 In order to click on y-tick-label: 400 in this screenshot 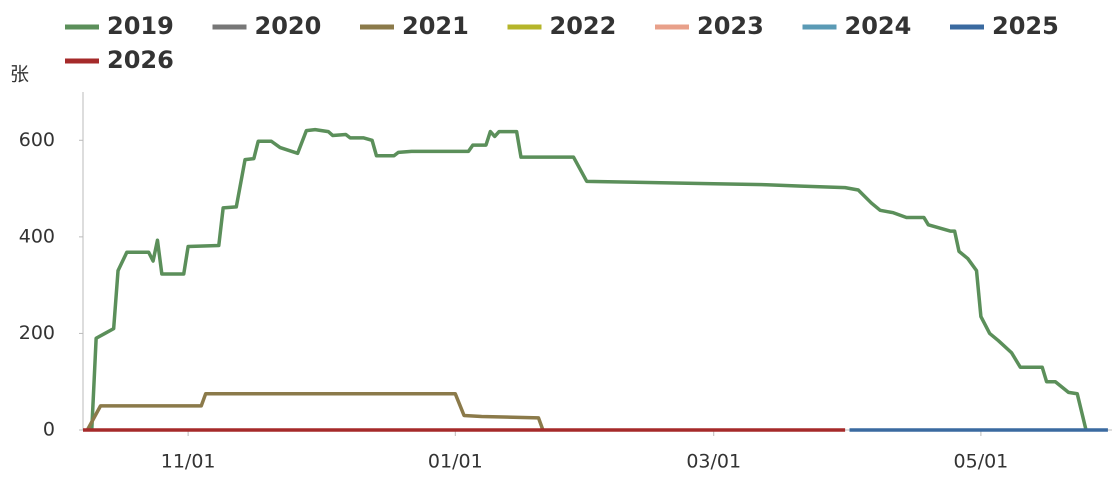, I will do `click(37, 236)`.